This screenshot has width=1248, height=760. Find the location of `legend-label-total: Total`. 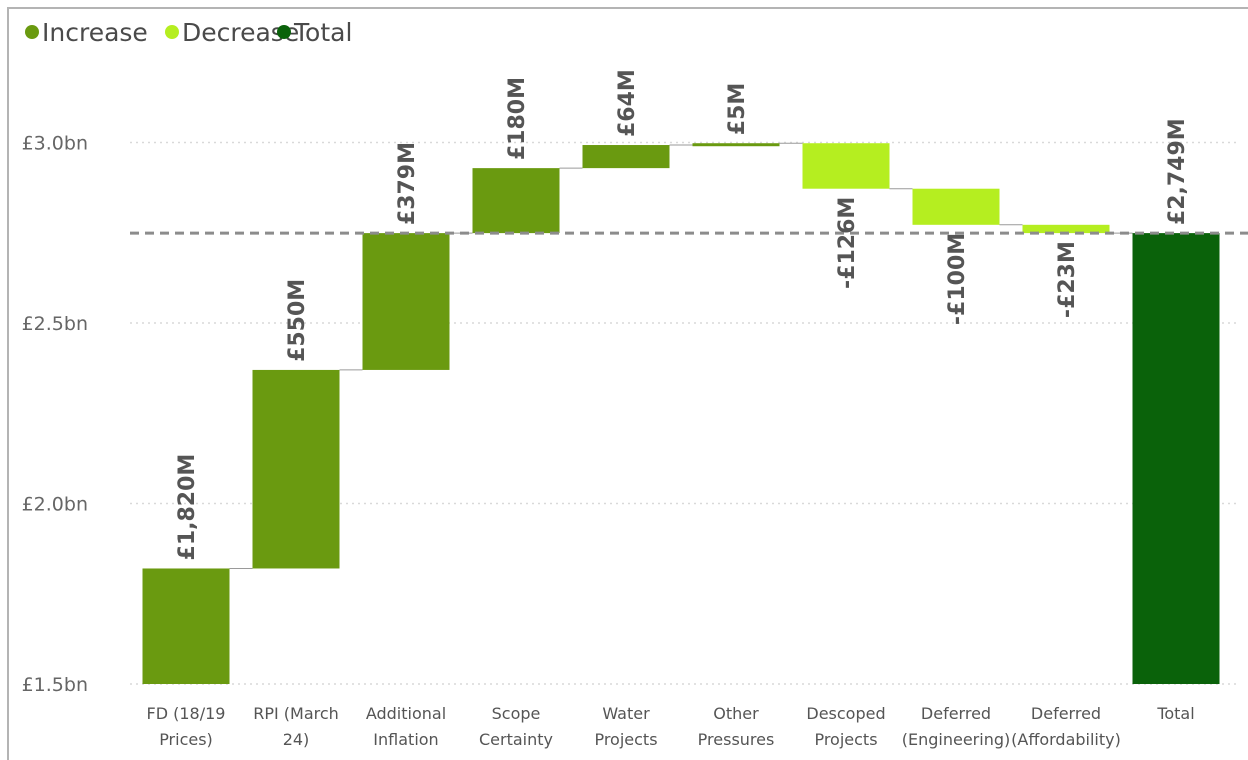

legend-label-total: Total is located at coordinates (322, 32).